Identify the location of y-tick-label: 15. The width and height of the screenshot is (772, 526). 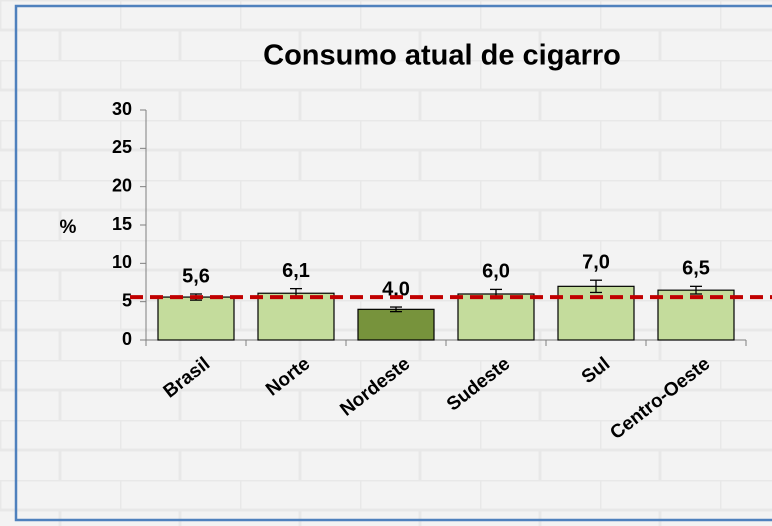
(122, 224).